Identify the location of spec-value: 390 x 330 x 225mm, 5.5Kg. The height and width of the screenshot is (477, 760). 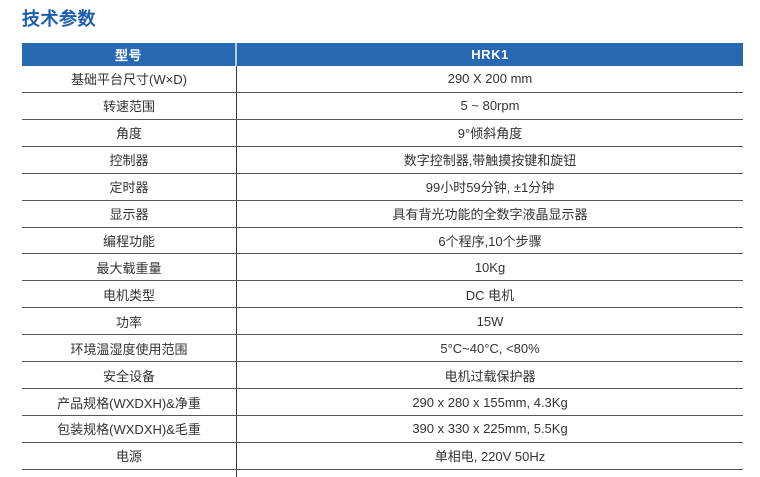
(490, 429).